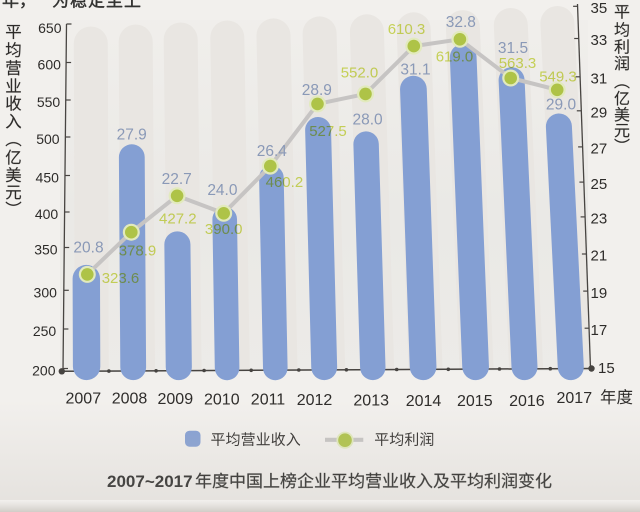  I want to click on svg-text: 27, so click(599, 149).